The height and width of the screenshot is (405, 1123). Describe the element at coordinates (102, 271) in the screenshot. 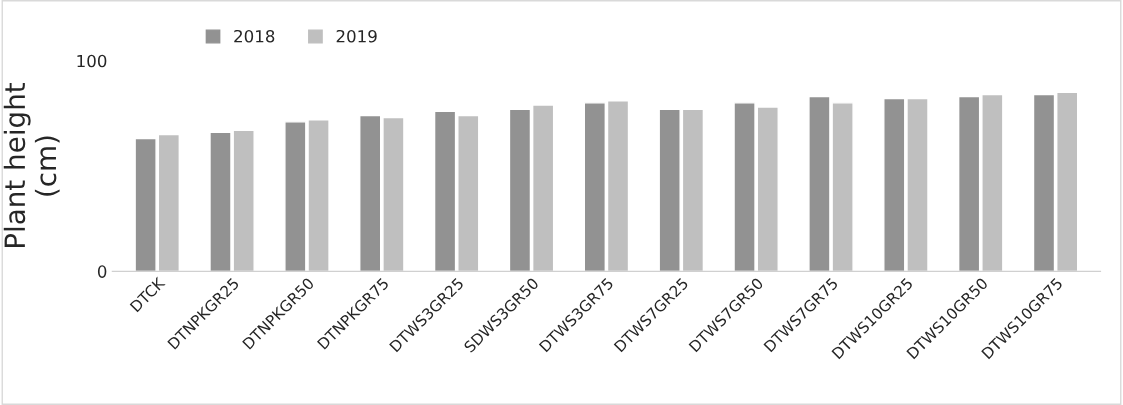

I see `y-tick-label: 0` at that location.